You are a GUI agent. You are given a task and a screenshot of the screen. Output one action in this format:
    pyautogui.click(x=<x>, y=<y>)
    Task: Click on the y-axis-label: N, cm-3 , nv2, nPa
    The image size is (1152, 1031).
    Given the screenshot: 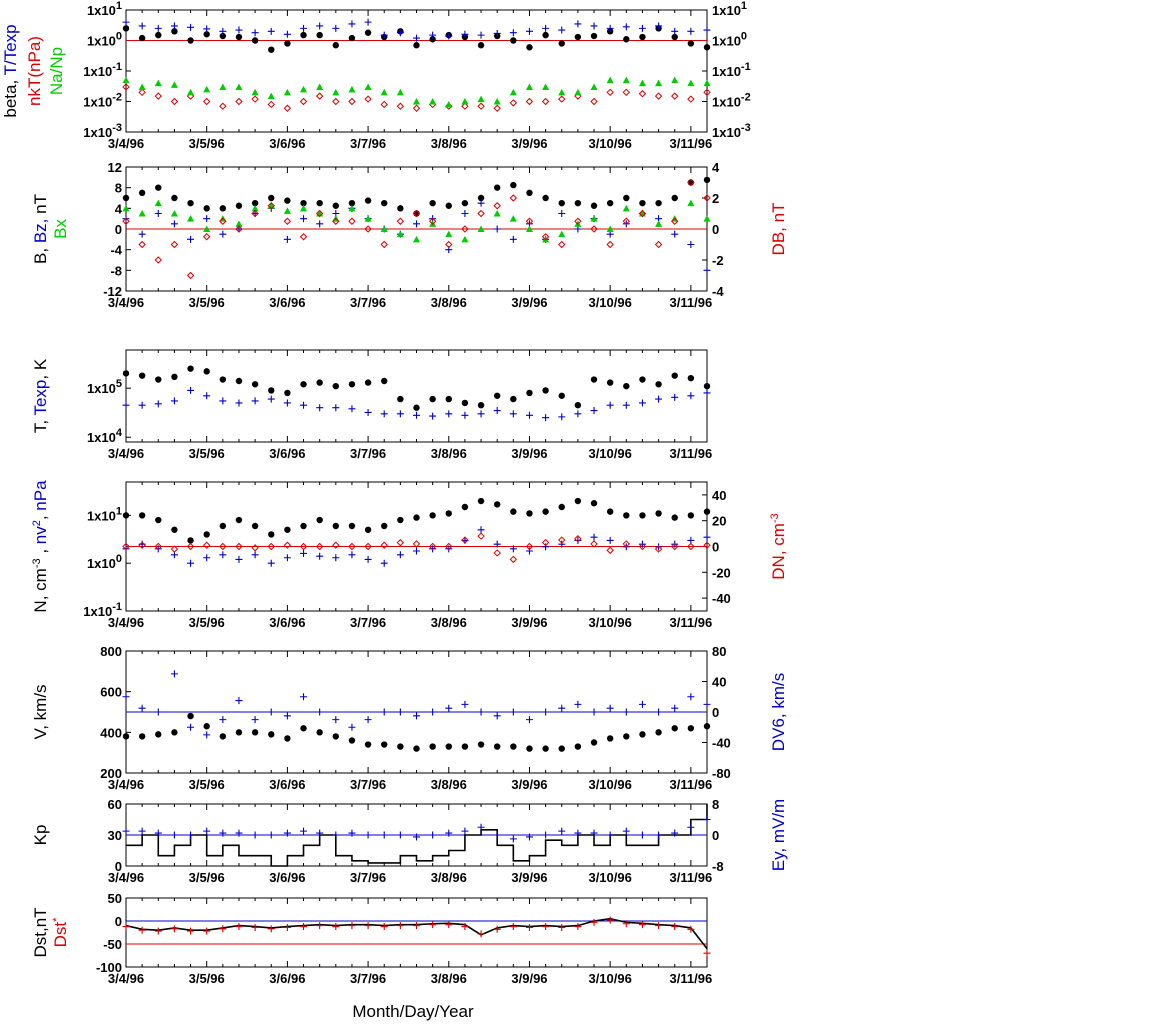 What is the action you would take?
    pyautogui.click(x=40, y=546)
    